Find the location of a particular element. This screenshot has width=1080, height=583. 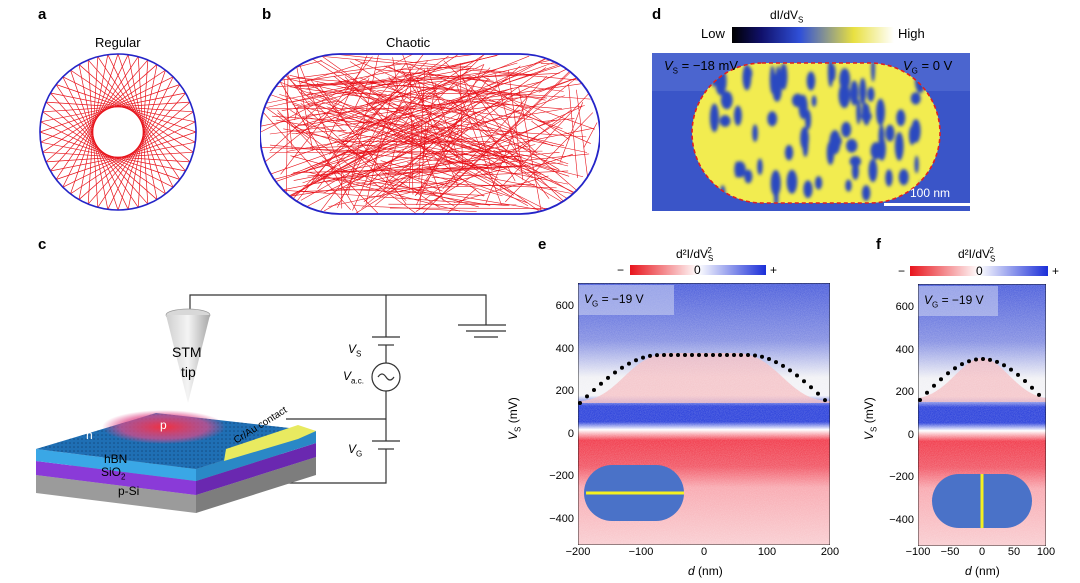

panel-d-letter: d is located at coordinates (657, 14).